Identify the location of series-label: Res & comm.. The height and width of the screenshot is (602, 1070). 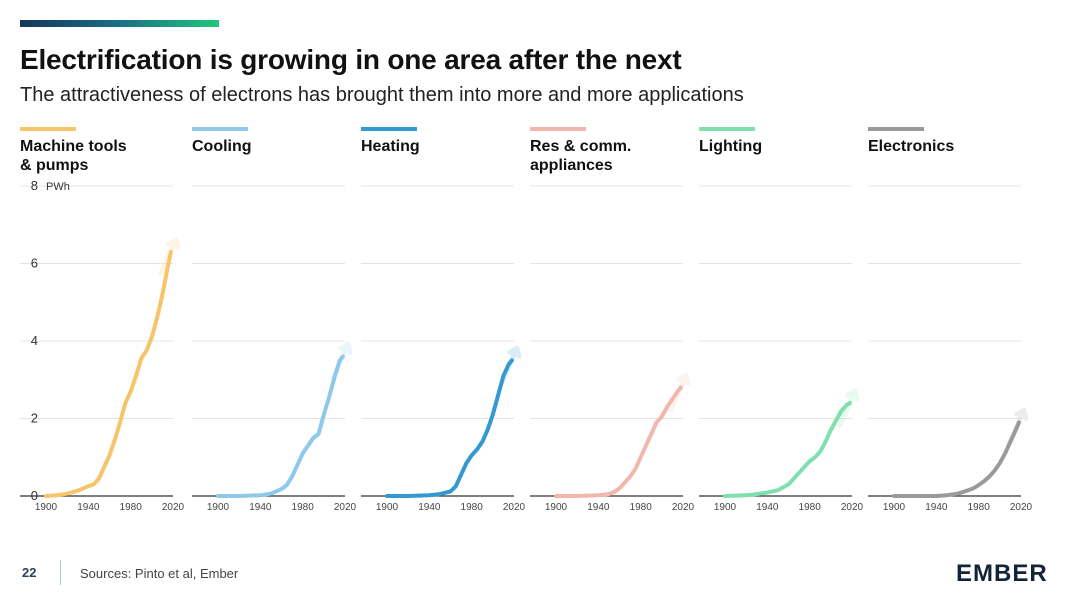
(580, 146).